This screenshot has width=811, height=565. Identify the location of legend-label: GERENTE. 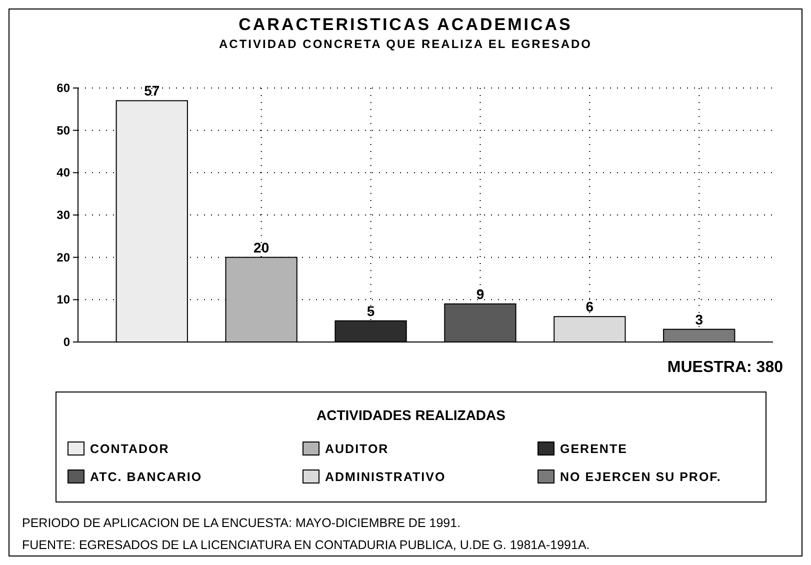
(594, 449).